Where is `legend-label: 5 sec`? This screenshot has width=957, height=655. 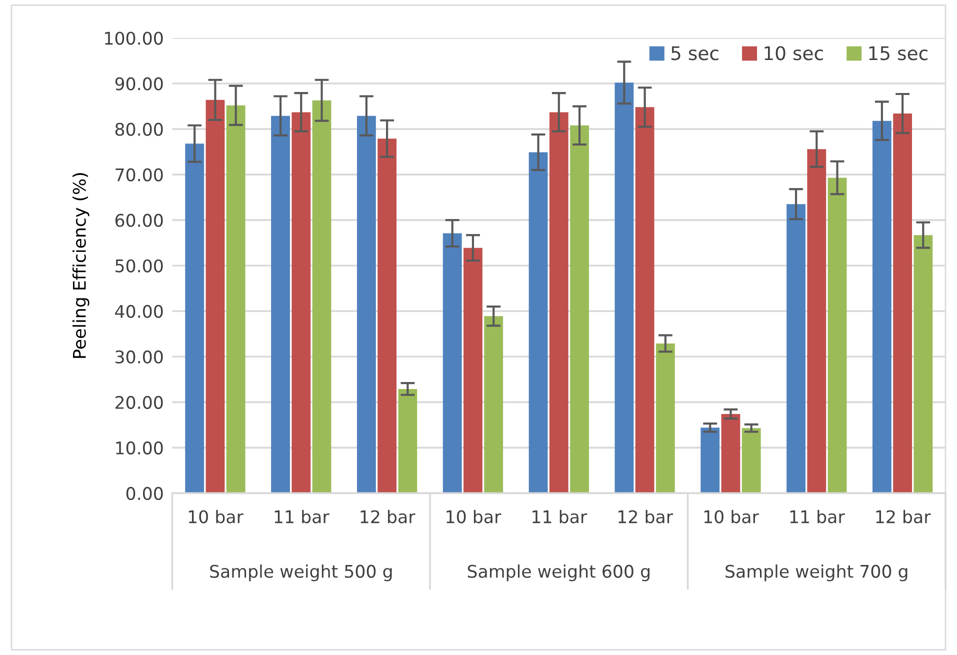
legend-label: 5 sec is located at coordinates (694, 53).